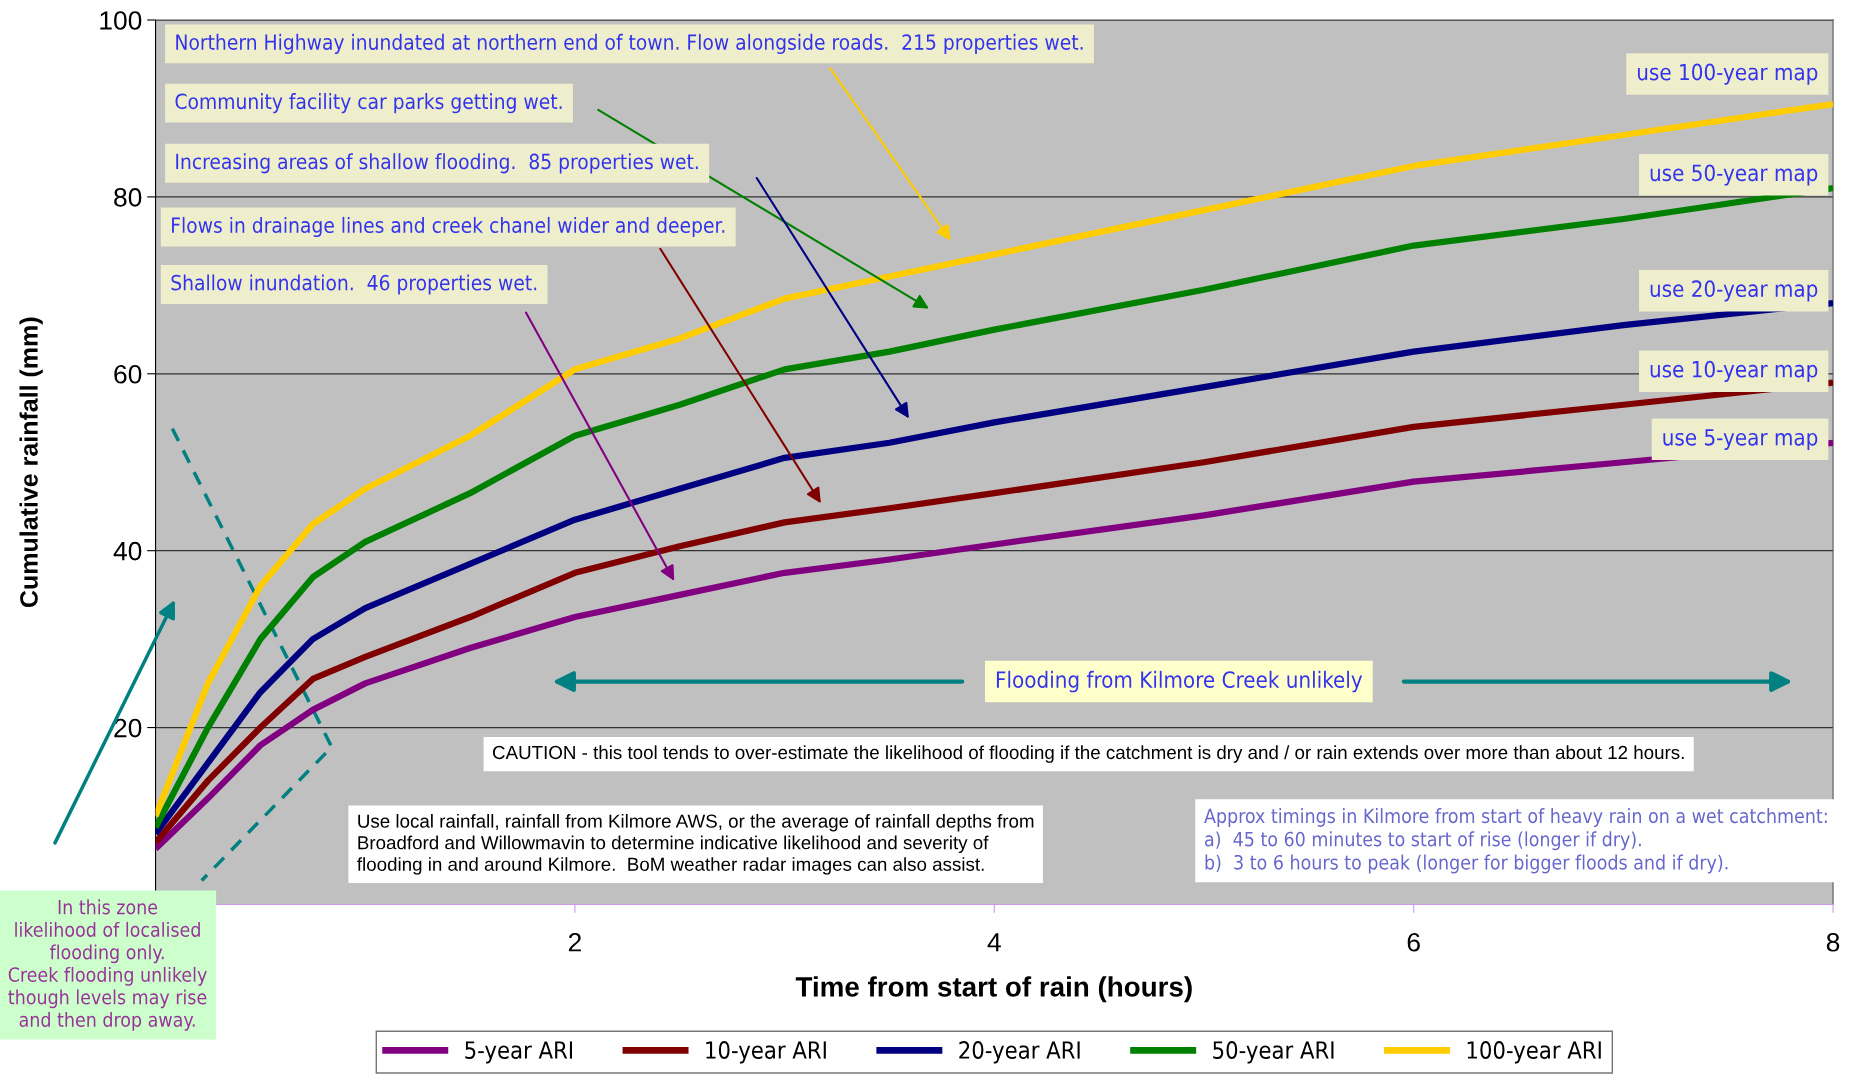 Image resolution: width=1854 pixels, height=1088 pixels. What do you see at coordinates (519, 1052) in the screenshot?
I see `legend-label: 5-year ARI` at bounding box center [519, 1052].